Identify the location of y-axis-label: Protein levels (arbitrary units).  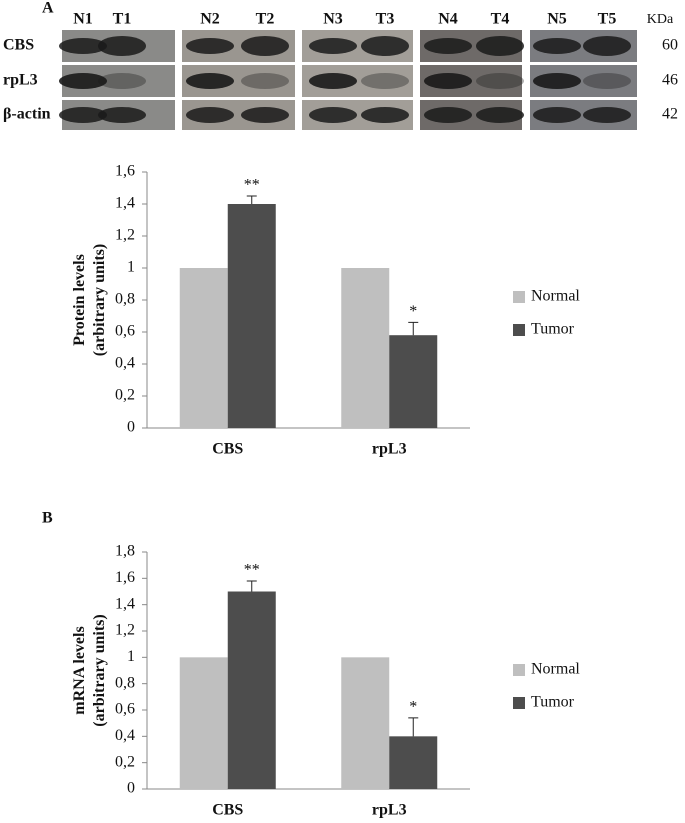
(89, 300).